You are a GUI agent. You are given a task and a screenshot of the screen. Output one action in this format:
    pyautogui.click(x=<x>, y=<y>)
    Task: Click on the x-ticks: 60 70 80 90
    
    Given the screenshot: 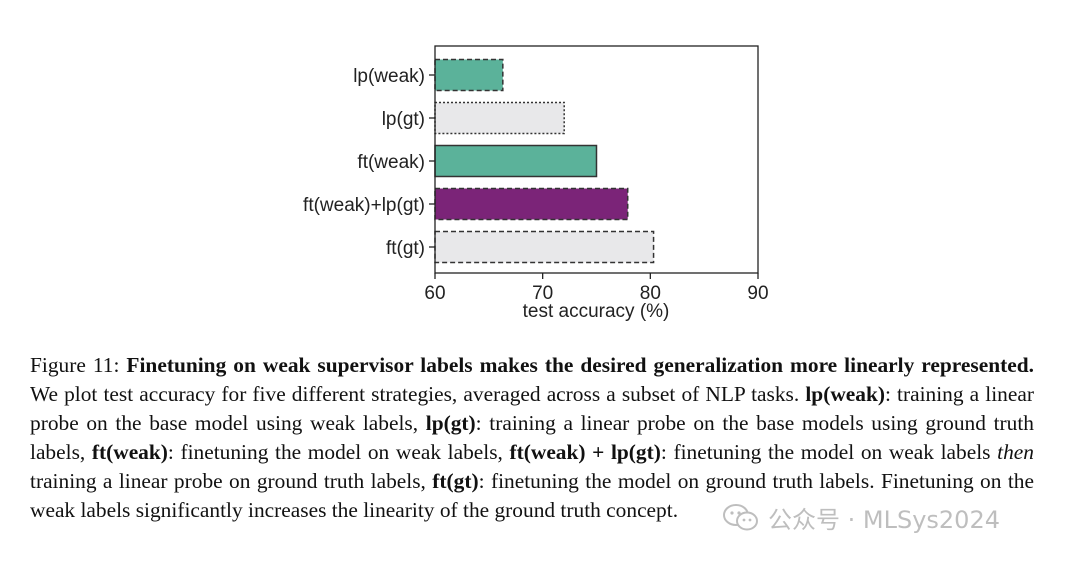 What is the action you would take?
    pyautogui.click(x=596, y=288)
    